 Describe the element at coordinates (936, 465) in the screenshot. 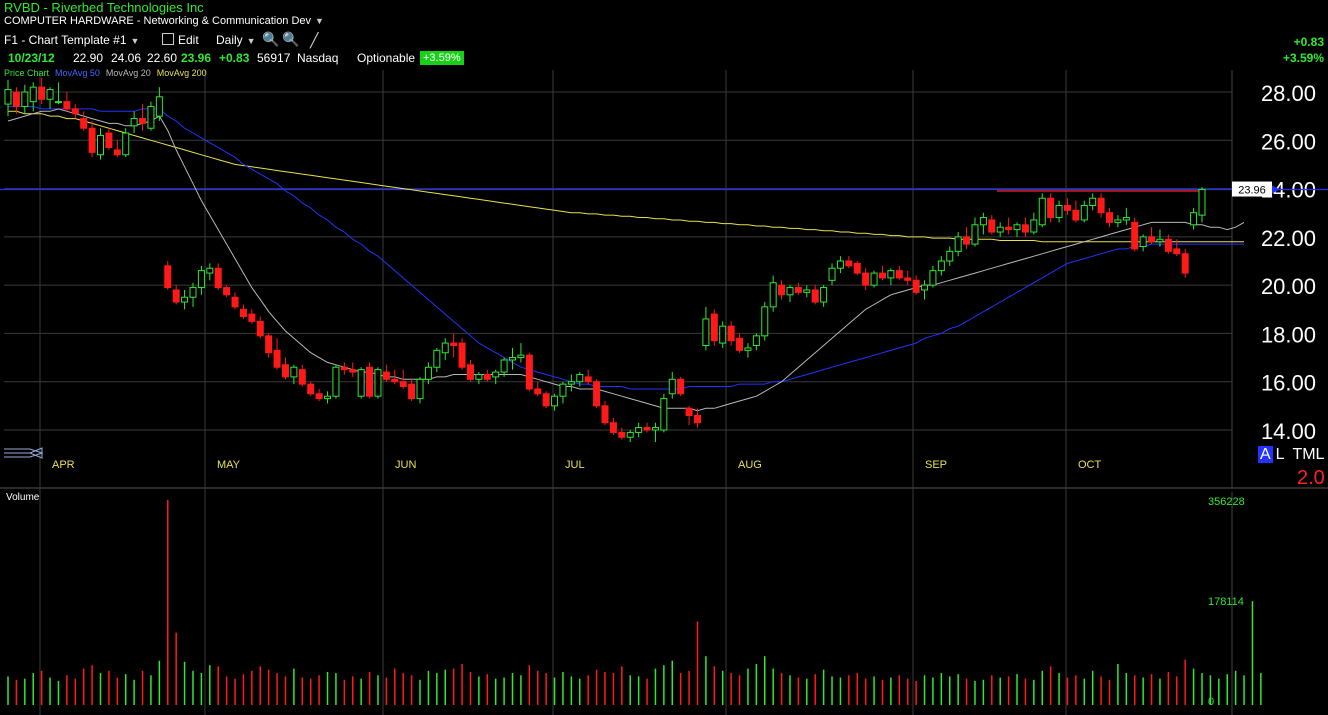

I see `month-label: SEP` at that location.